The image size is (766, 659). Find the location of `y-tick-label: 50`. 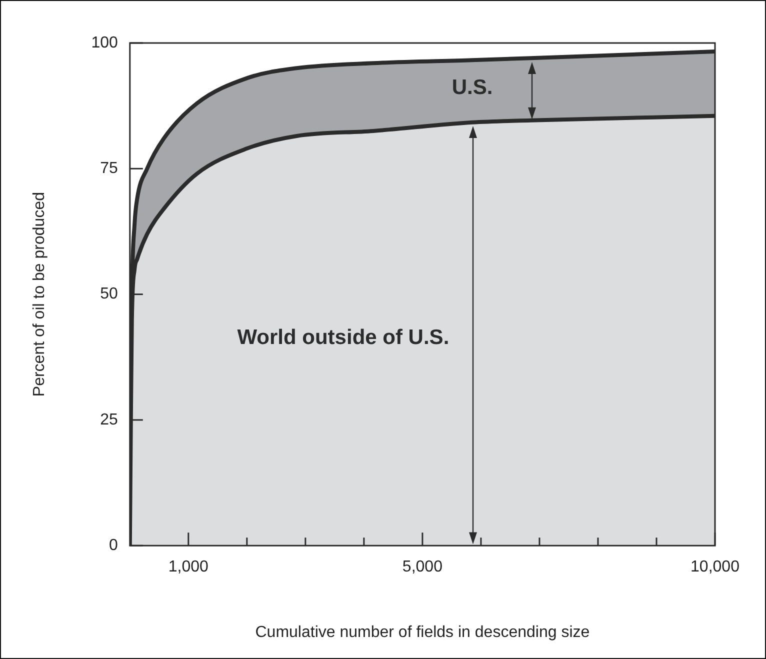

y-tick-label: 50 is located at coordinates (109, 294).